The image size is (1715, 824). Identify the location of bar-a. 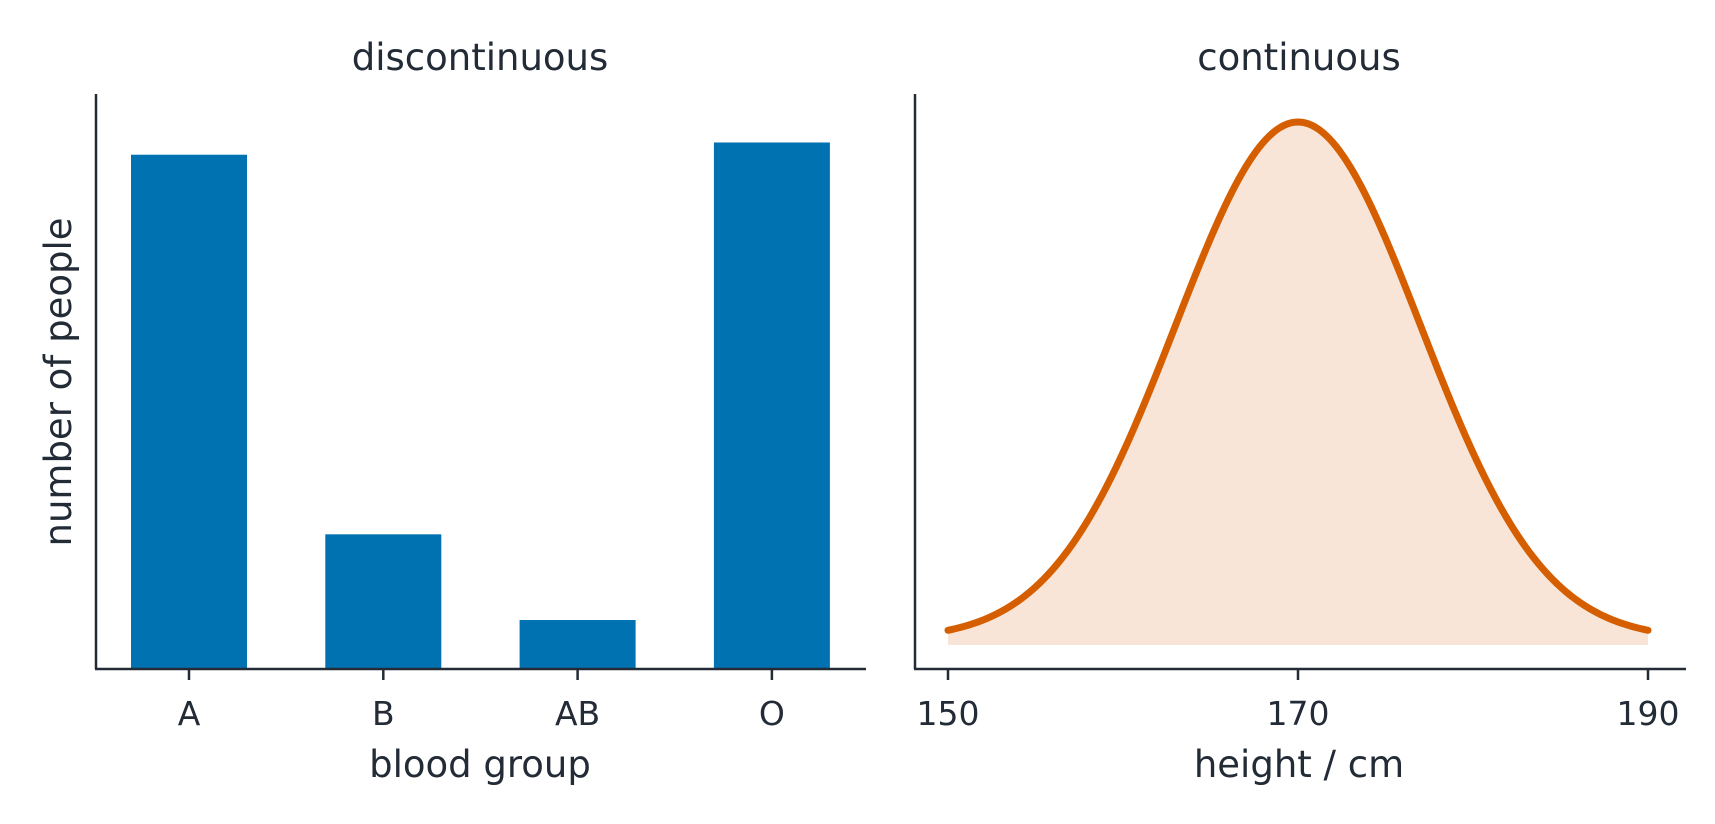
(189, 411).